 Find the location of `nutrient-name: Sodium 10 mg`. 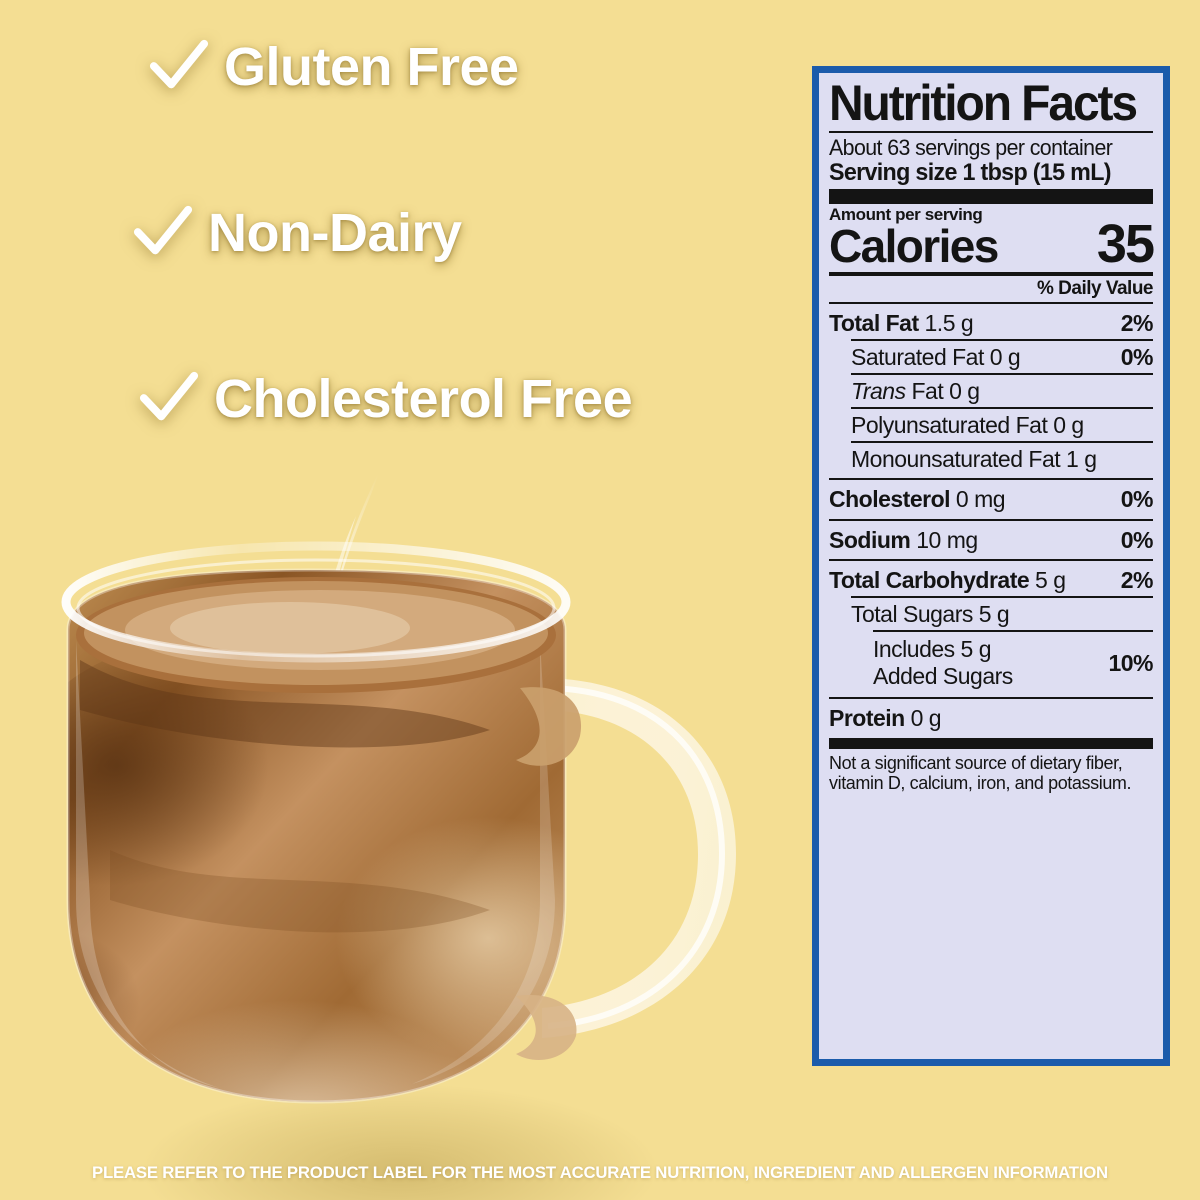

nutrient-name: Sodium 10 mg is located at coordinates (903, 539).